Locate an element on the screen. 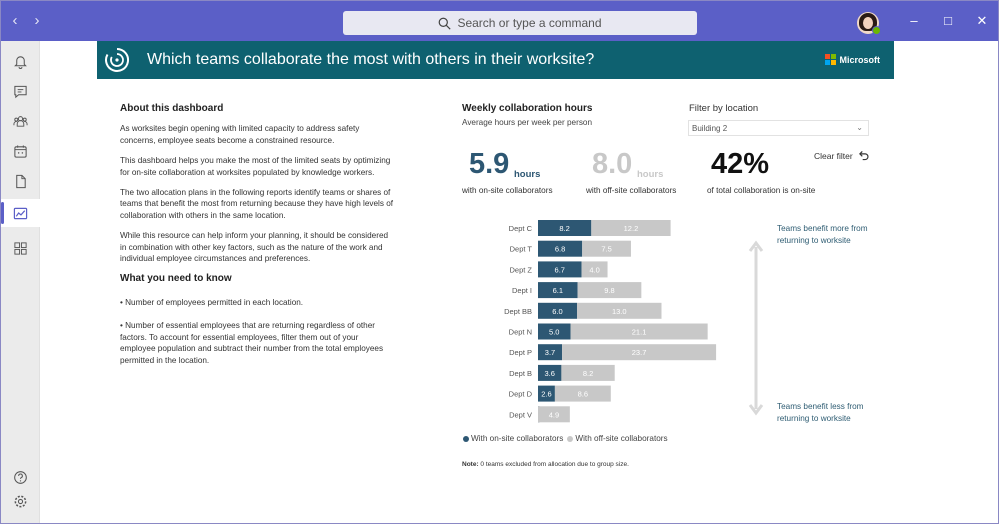 This screenshot has width=999, height=524. chart-app-icon is located at coordinates (20, 213).